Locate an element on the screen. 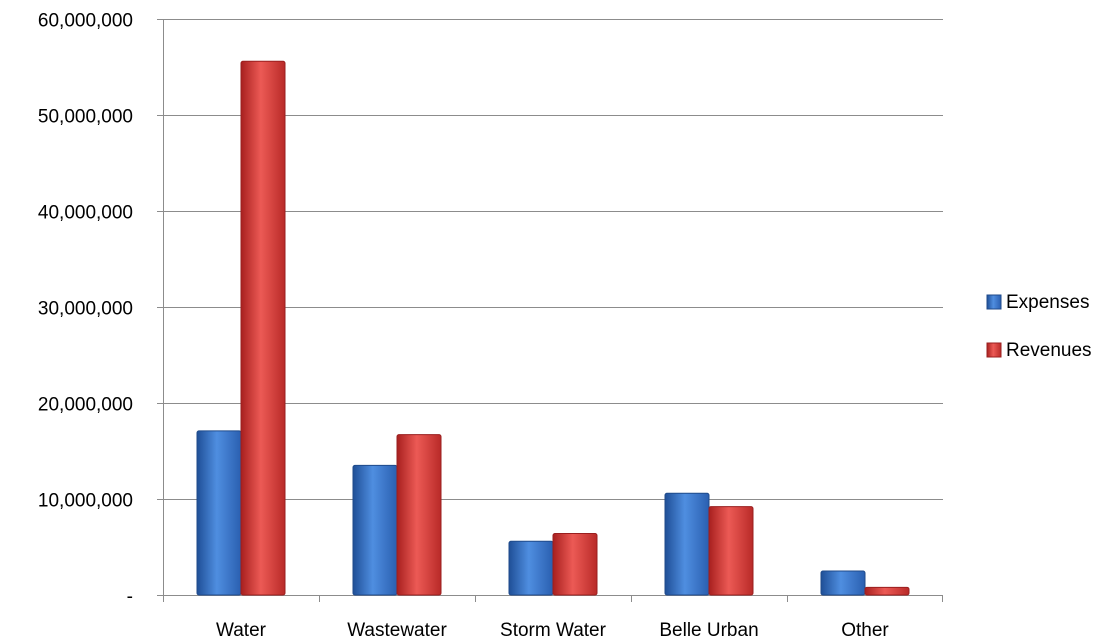  y-tick-label: 60,000,000 is located at coordinates (85, 21).